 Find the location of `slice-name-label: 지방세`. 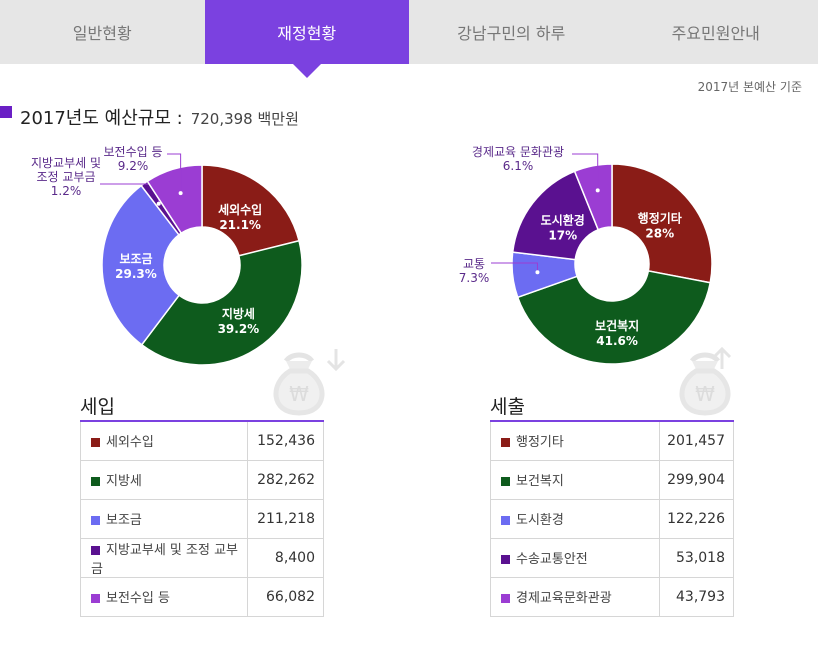

slice-name-label: 지방세 is located at coordinates (238, 313).